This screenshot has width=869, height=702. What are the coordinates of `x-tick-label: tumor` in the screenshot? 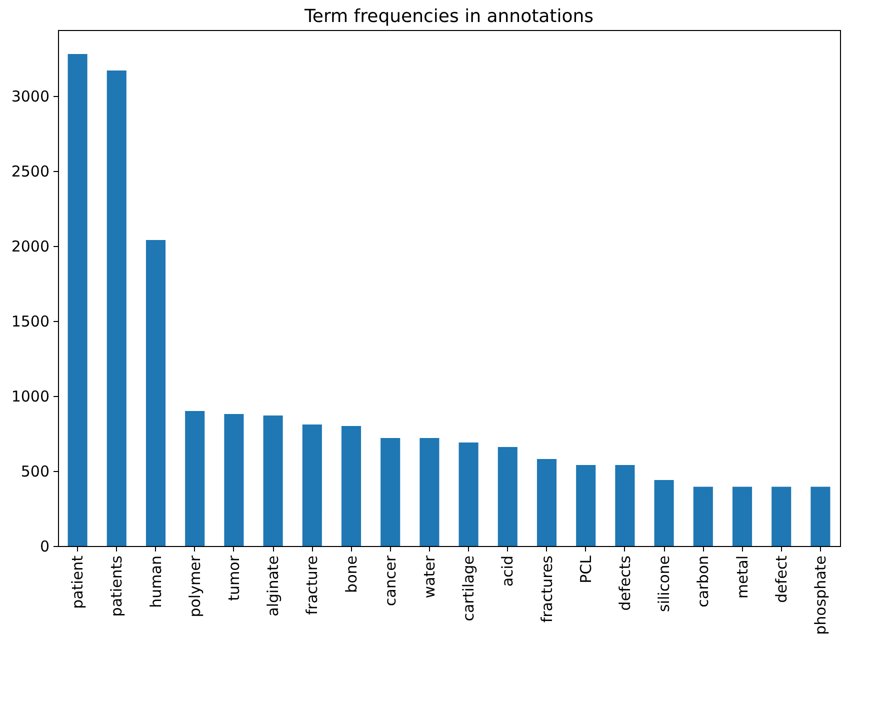 It's located at (233, 577).